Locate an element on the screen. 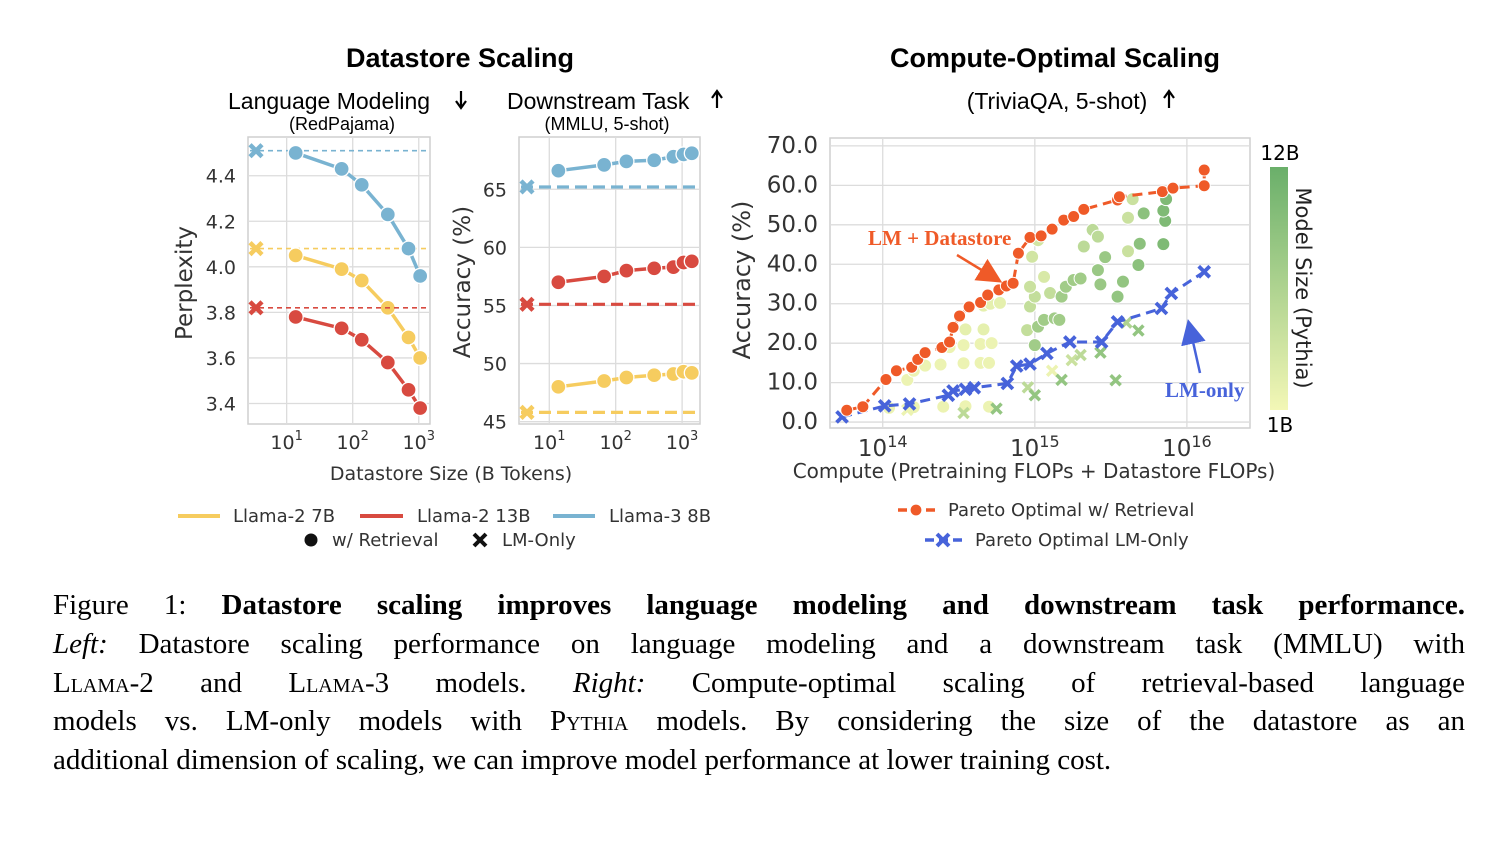 The width and height of the screenshot is (1512, 856). legend-label: w/ Retrieval is located at coordinates (385, 540).